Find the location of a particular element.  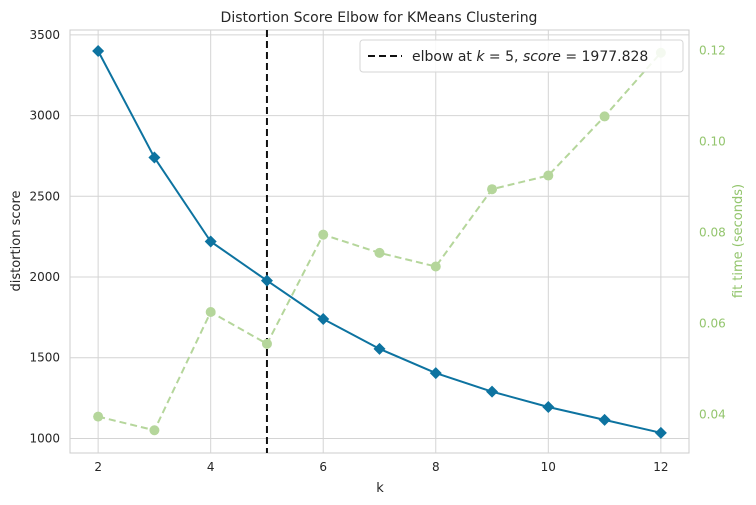

y-tick-label: 2000 is located at coordinates (44, 277).